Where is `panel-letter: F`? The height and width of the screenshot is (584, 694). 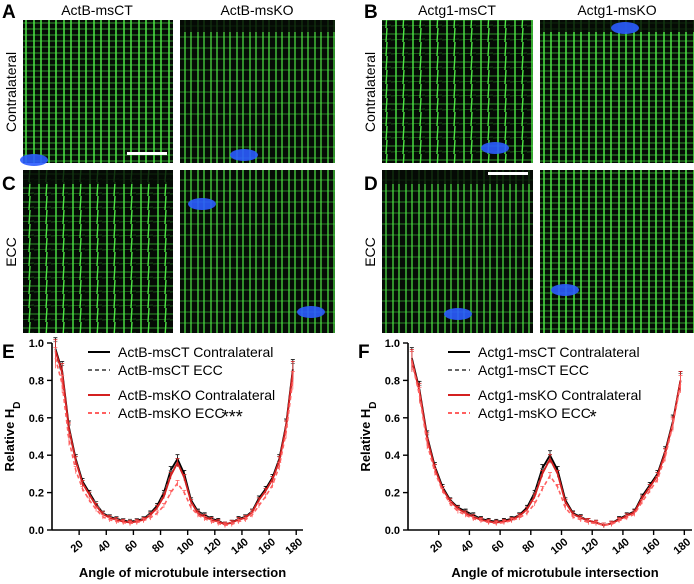
panel-letter: F is located at coordinates (364, 352).